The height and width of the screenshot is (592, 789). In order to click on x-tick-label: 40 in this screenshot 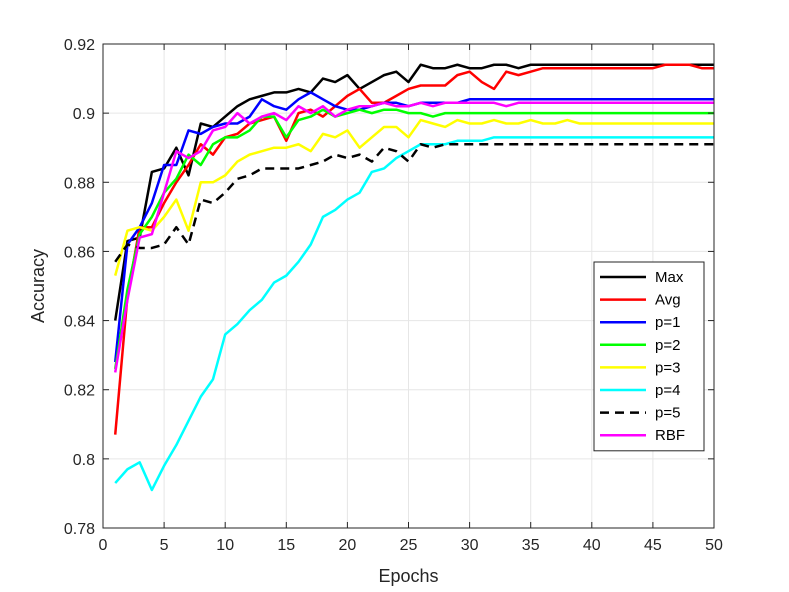, I will do `click(592, 545)`.